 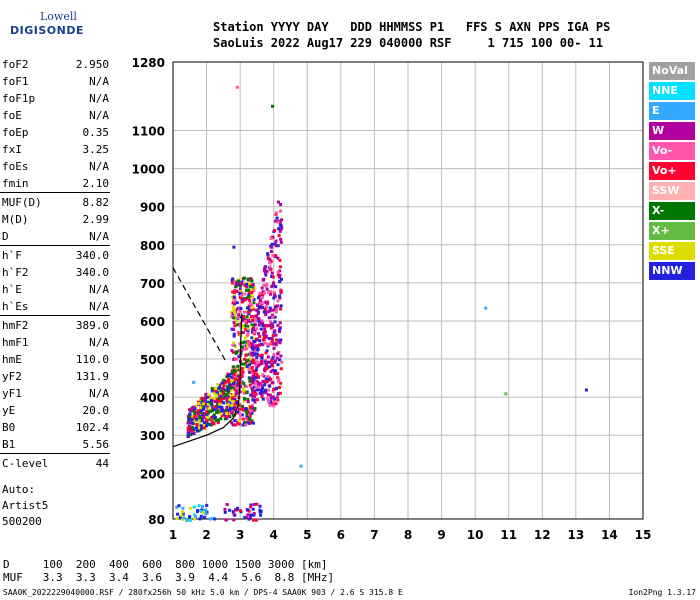 I want to click on x-tick-label: 9, so click(x=441, y=535).